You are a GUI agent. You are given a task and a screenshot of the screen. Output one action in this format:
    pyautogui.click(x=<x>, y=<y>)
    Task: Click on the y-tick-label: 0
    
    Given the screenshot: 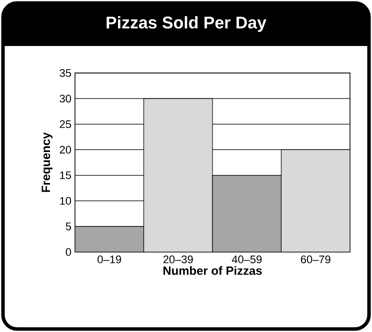 What is the action you would take?
    pyautogui.click(x=69, y=252)
    